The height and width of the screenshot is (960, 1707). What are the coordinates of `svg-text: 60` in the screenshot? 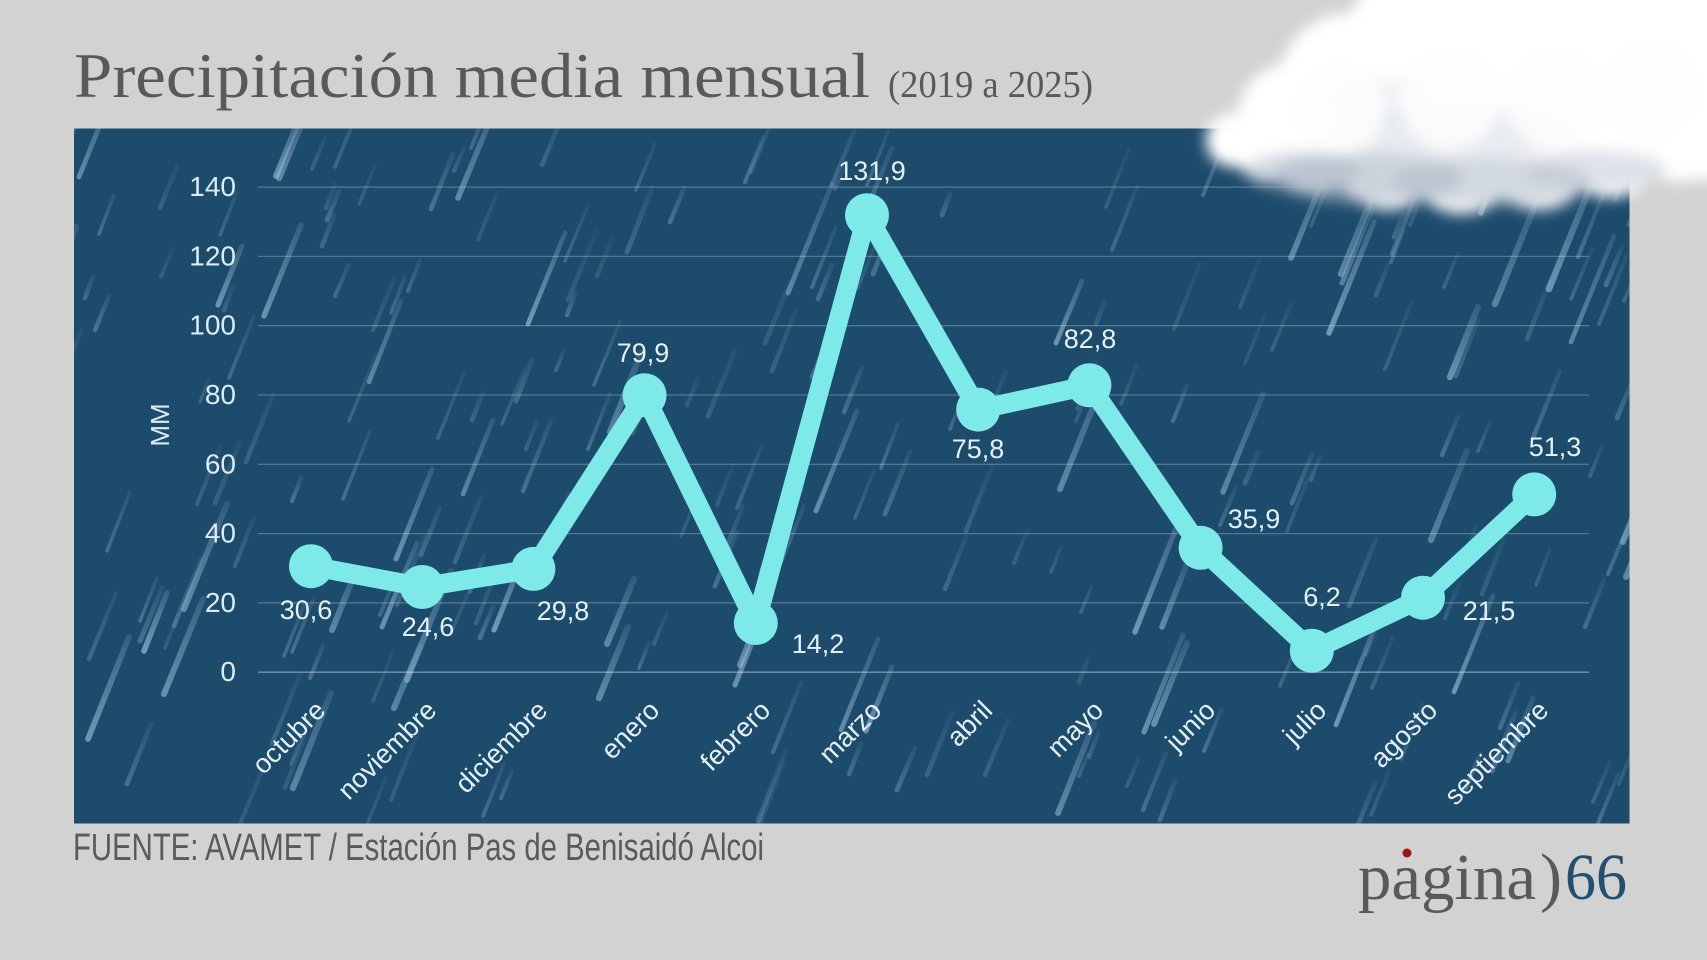 It's located at (220, 463).